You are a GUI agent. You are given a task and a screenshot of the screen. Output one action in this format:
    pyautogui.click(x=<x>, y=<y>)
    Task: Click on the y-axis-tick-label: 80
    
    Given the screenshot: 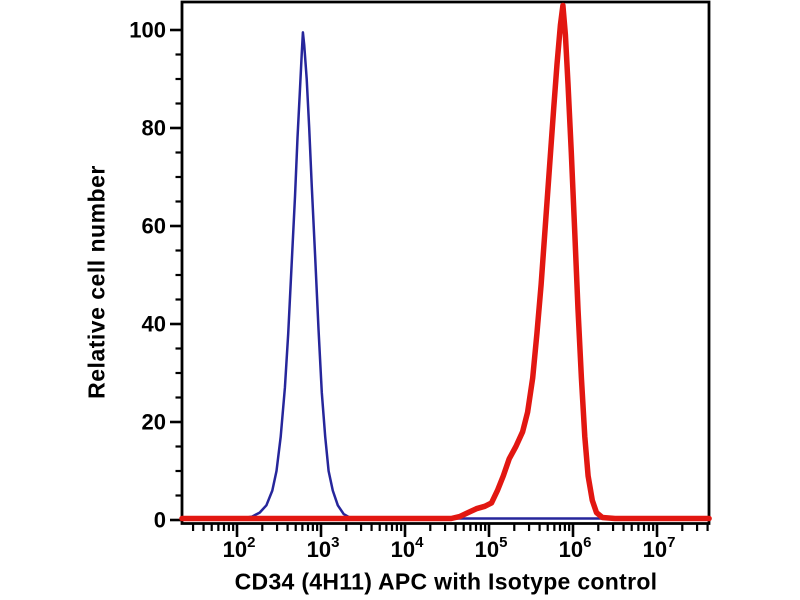 What is the action you would take?
    pyautogui.click(x=154, y=128)
    